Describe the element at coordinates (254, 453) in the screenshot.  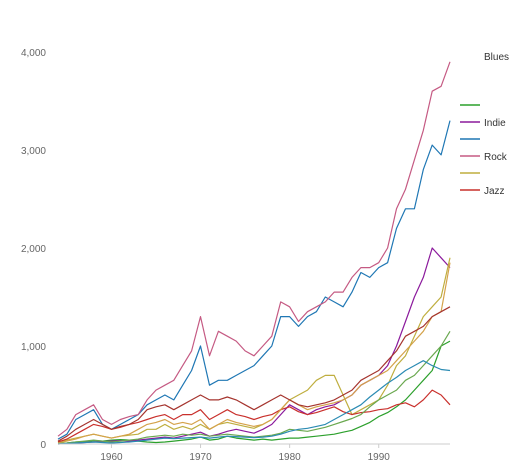
I see `x-axis: 1960 1970 1980 1990` at that location.